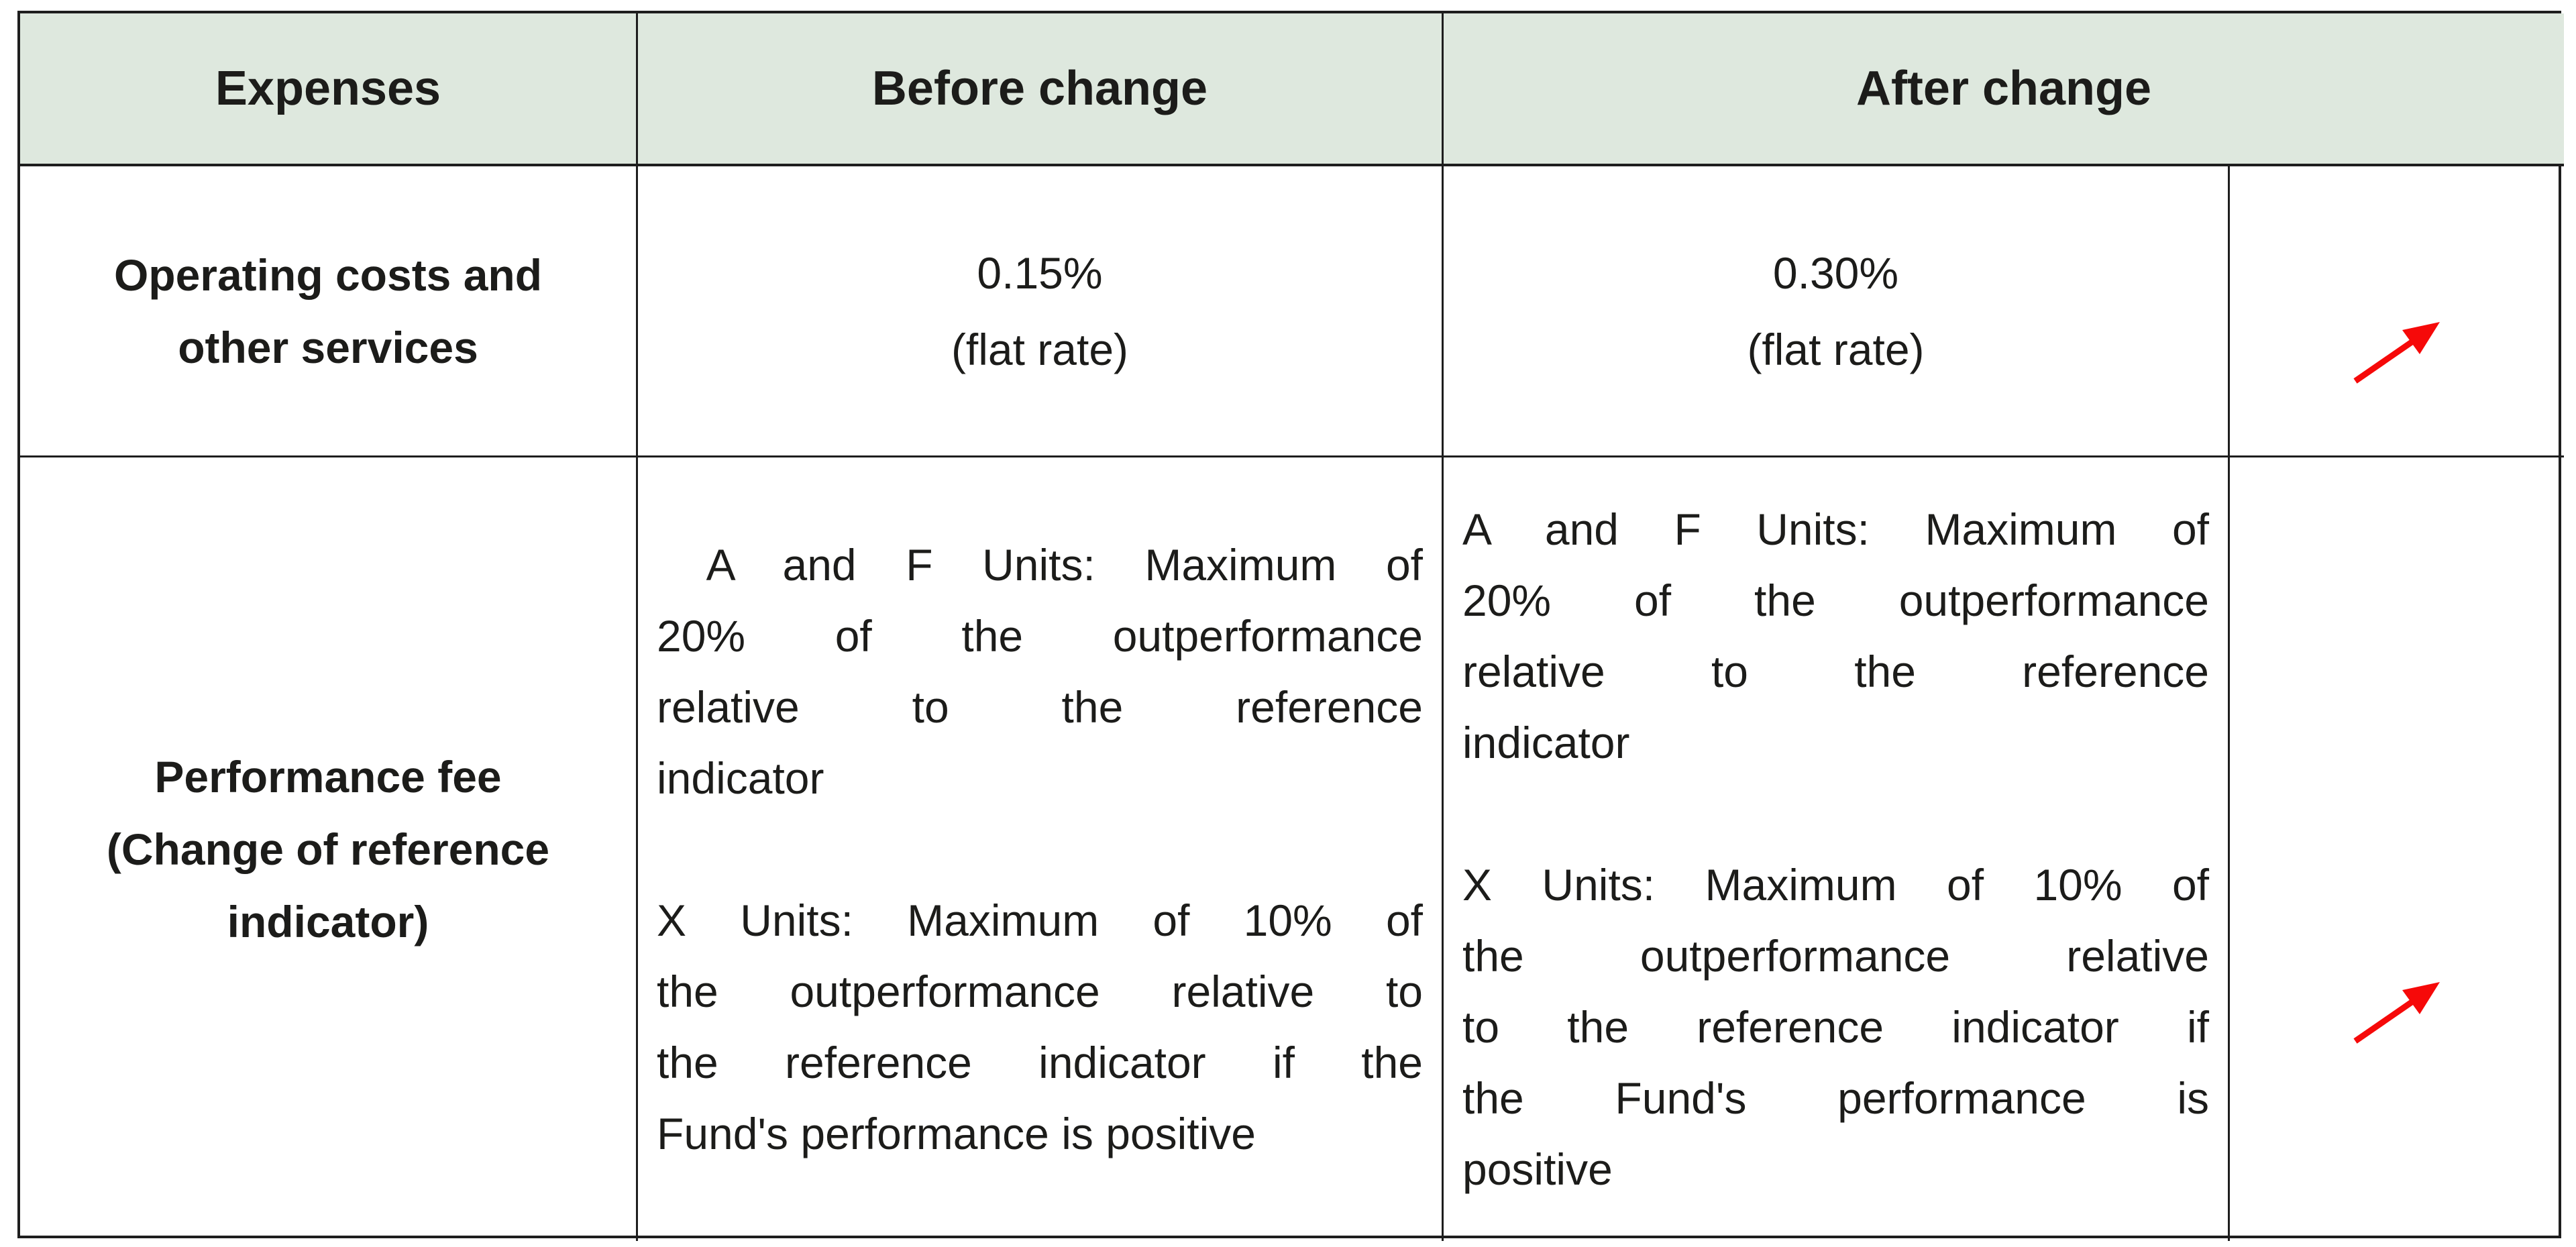 Image resolution: width=2576 pixels, height=1247 pixels. I want to click on header-before-change: Before change, so click(1039, 89).